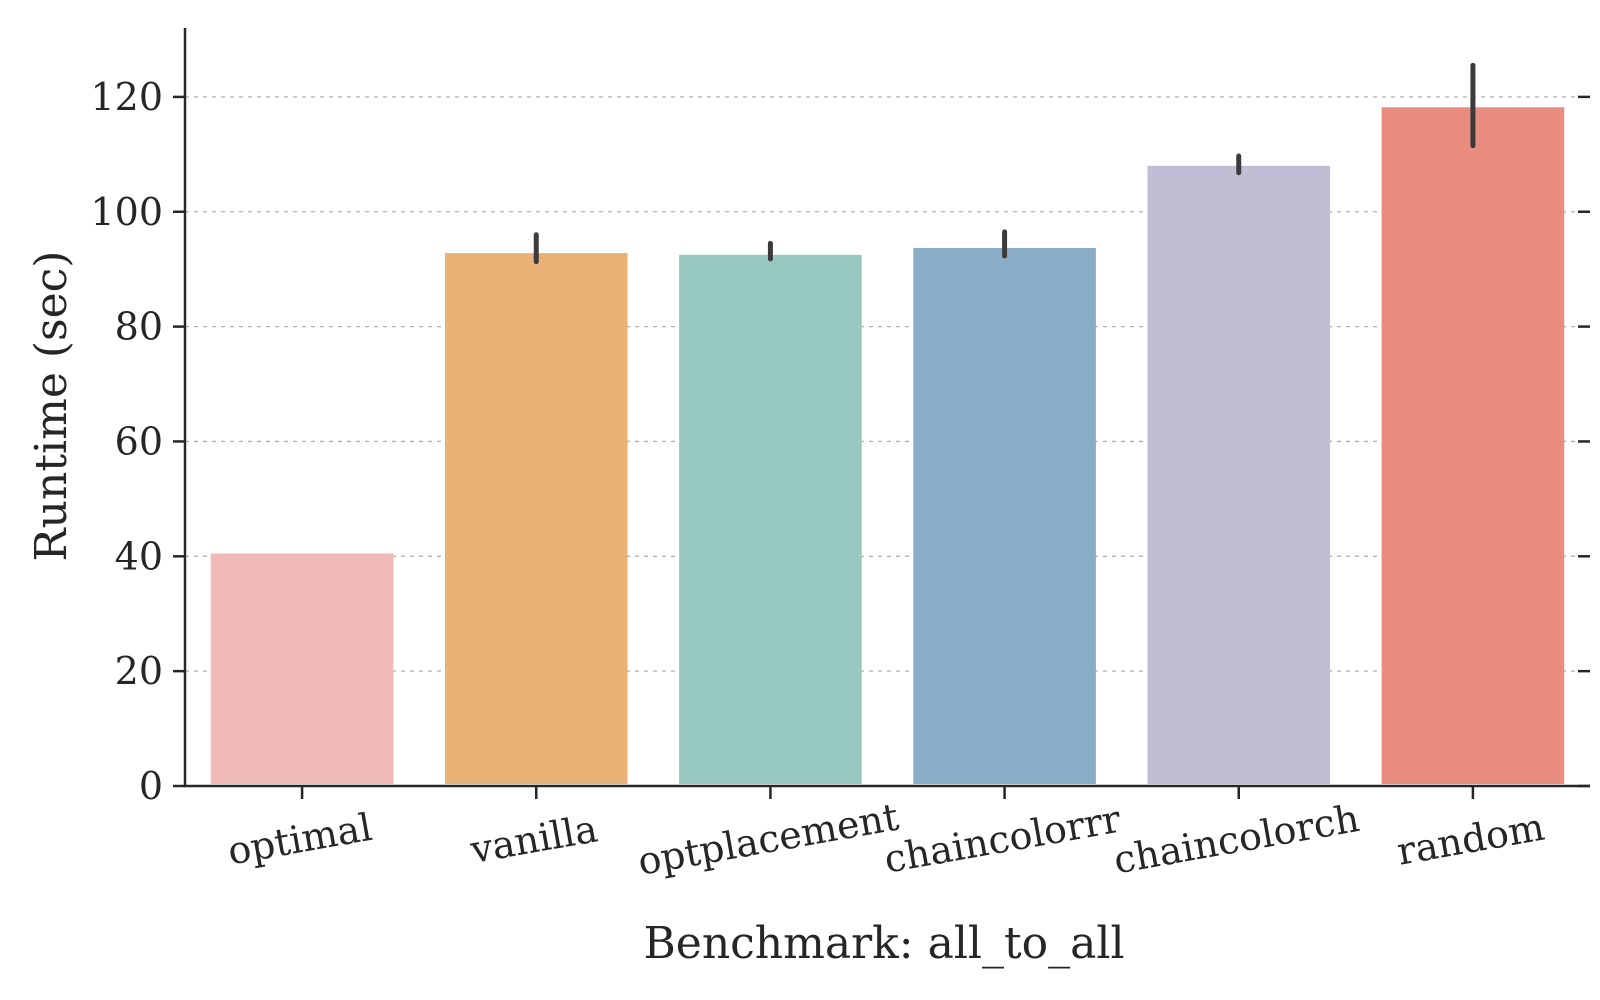 This screenshot has height=1000, width=1600. Describe the element at coordinates (883, 943) in the screenshot. I see `x-axis-title: Benchmark: all_to_all` at that location.